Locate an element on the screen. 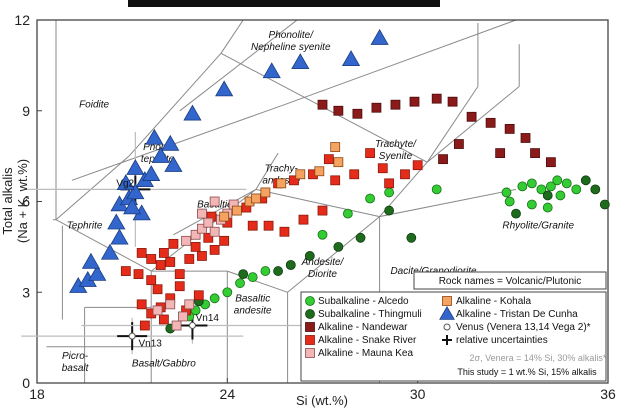  x-tick-label: 24 is located at coordinates (228, 394).